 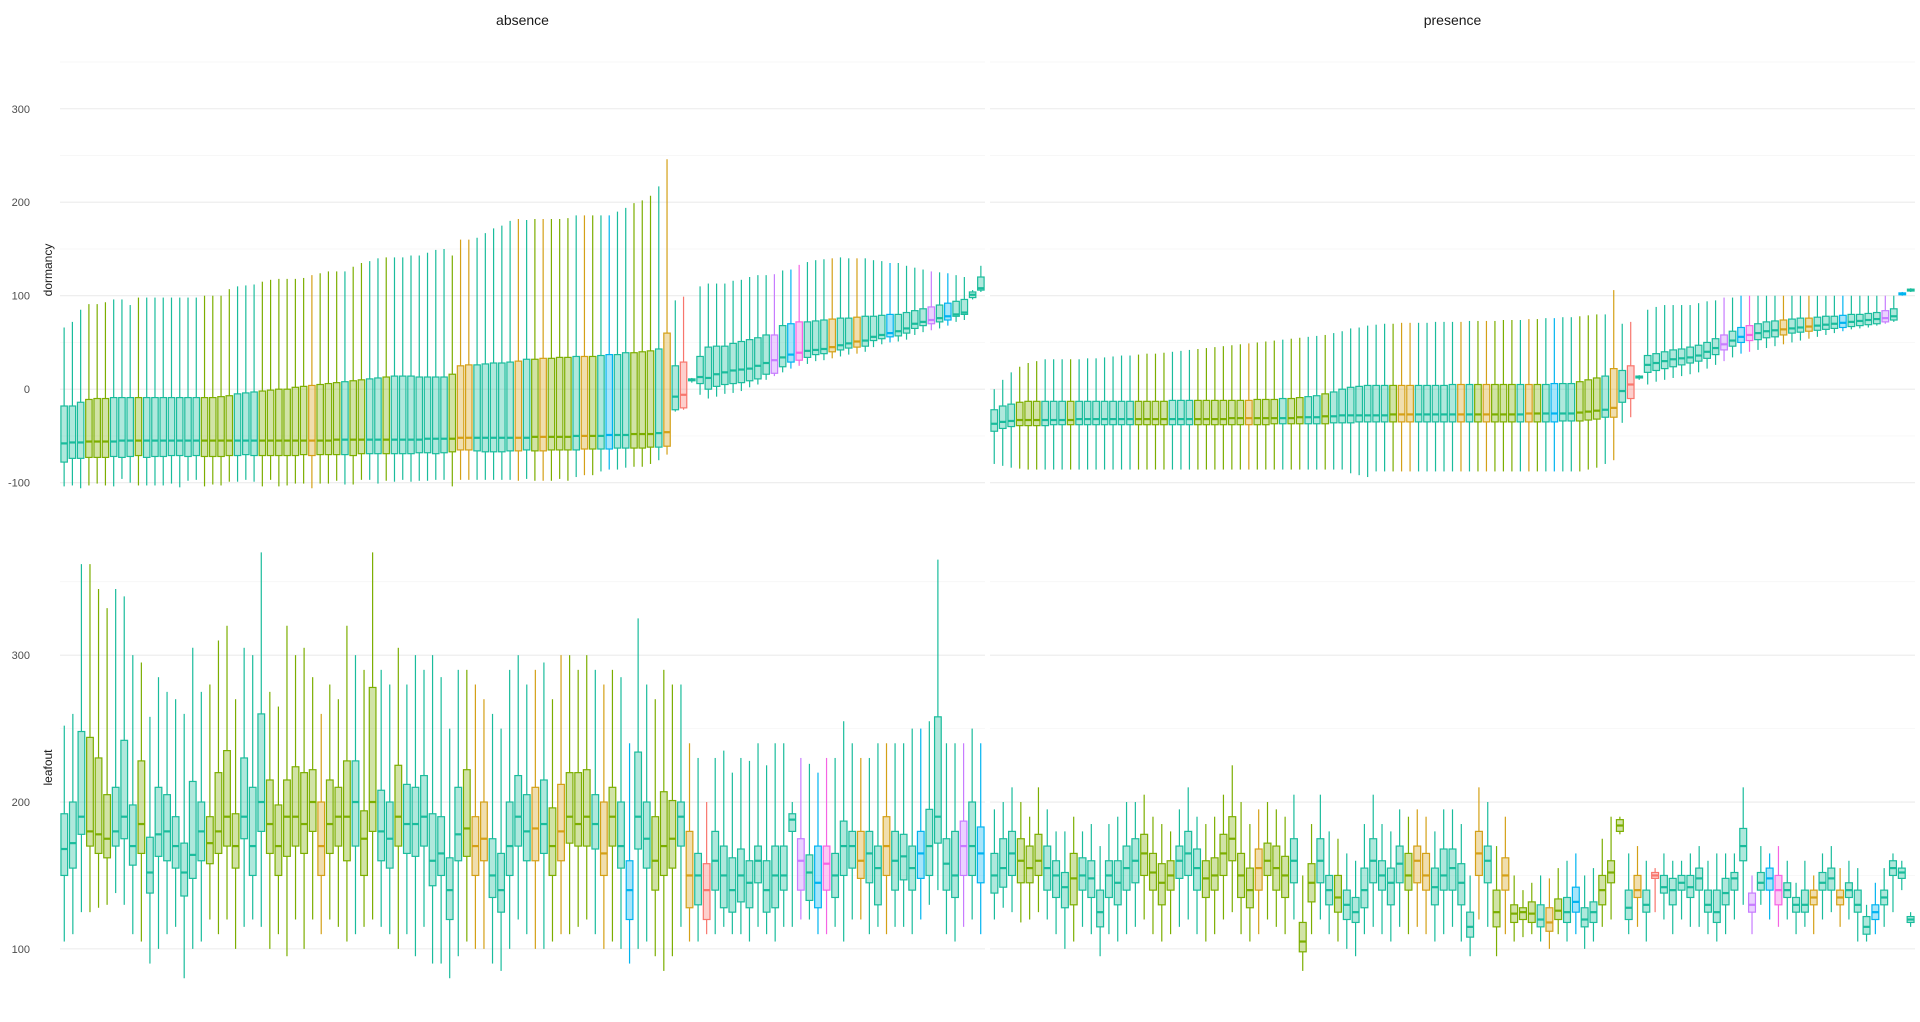 What do you see at coordinates (19, 484) in the screenshot?
I see `y-tick-label-dormancy: -100` at bounding box center [19, 484].